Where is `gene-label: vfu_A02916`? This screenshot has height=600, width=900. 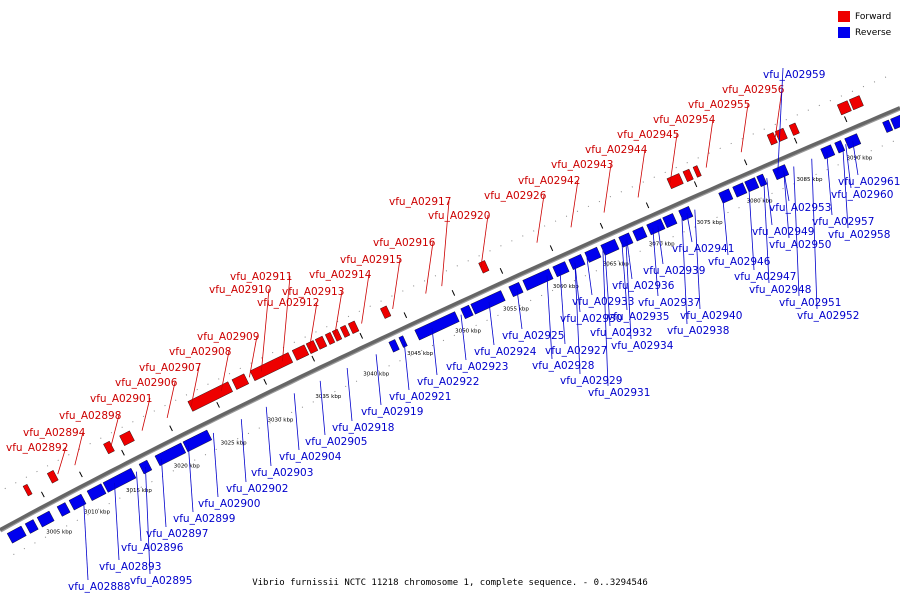 gene-label: vfu_A02916 is located at coordinates (404, 243).